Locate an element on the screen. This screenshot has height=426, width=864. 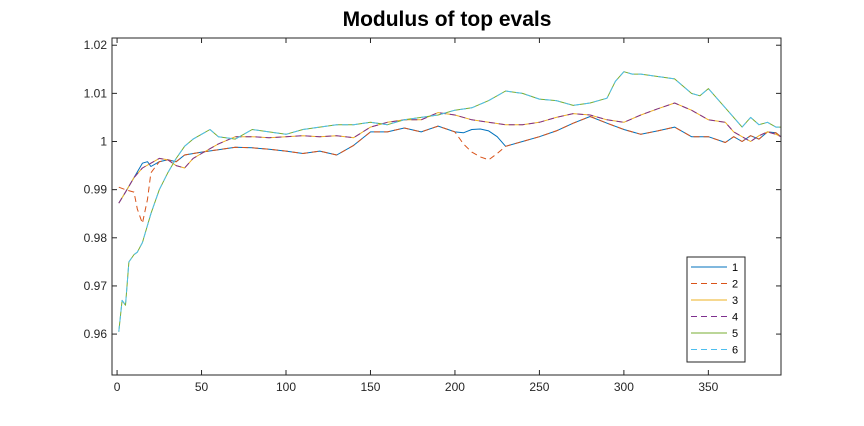
x-tick-label: 100 is located at coordinates (286, 387).